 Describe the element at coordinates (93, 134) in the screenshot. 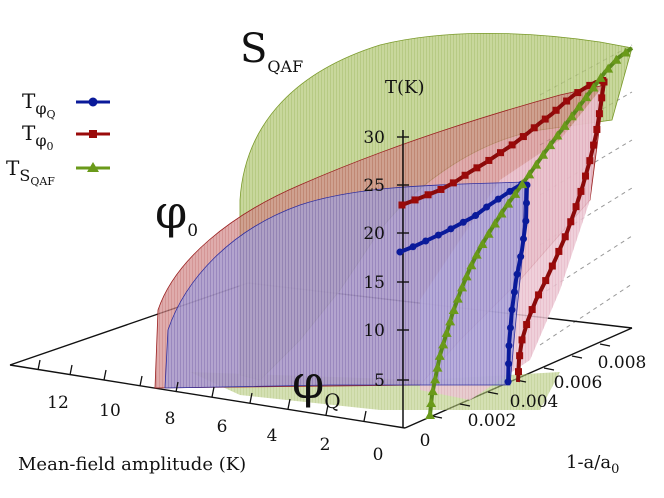

I see `legend-marker-square` at that location.